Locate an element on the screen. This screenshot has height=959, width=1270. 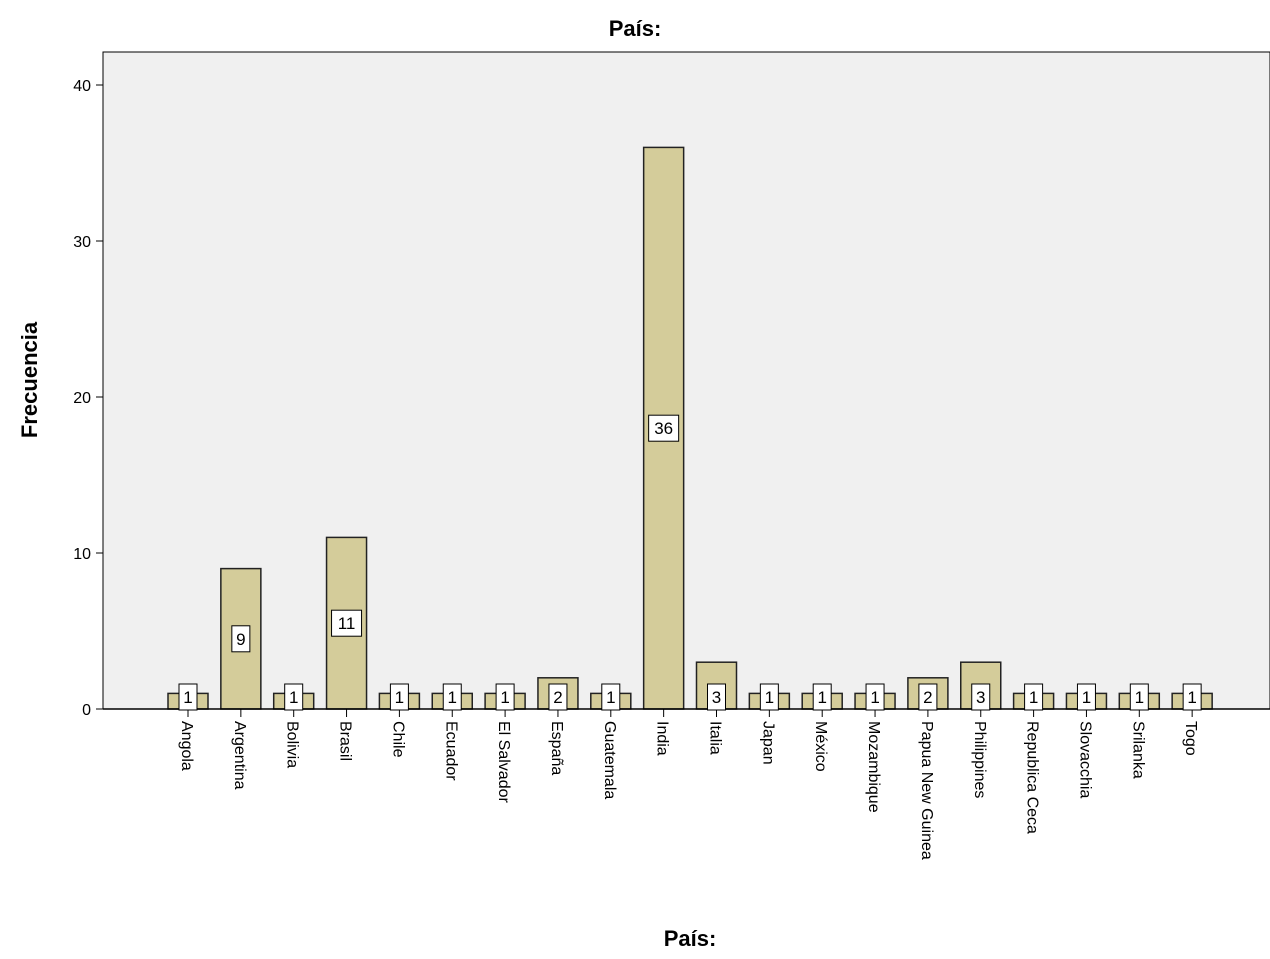
x-axis-title: País: is located at coordinates (690, 938).